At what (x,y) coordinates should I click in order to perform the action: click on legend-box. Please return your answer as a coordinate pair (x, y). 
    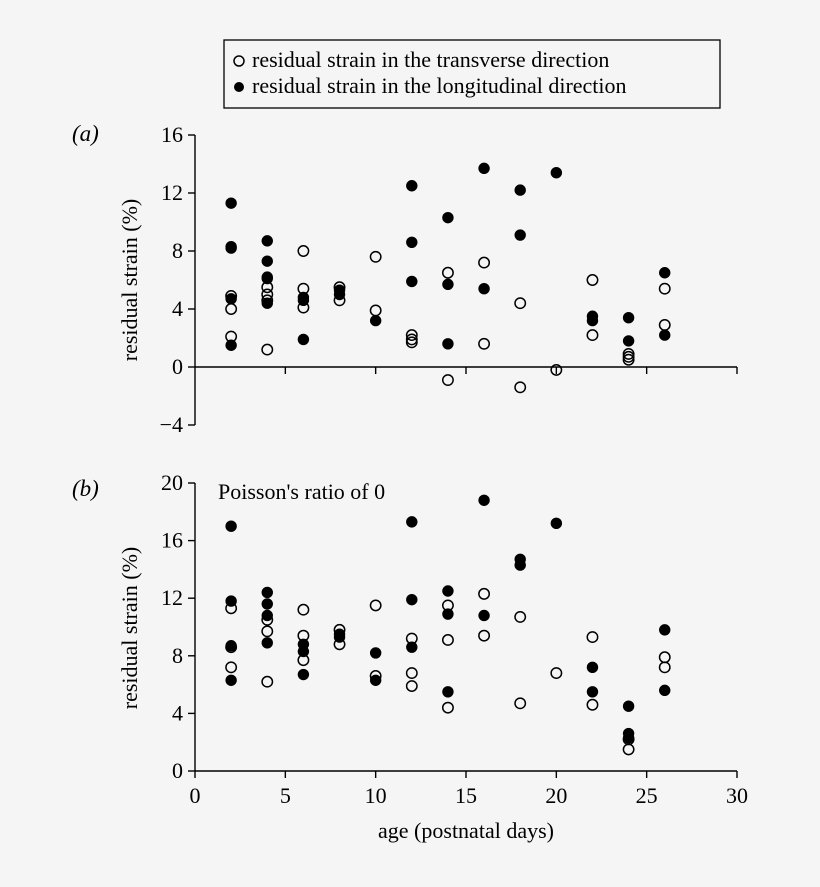
    Looking at the image, I should click on (472, 74).